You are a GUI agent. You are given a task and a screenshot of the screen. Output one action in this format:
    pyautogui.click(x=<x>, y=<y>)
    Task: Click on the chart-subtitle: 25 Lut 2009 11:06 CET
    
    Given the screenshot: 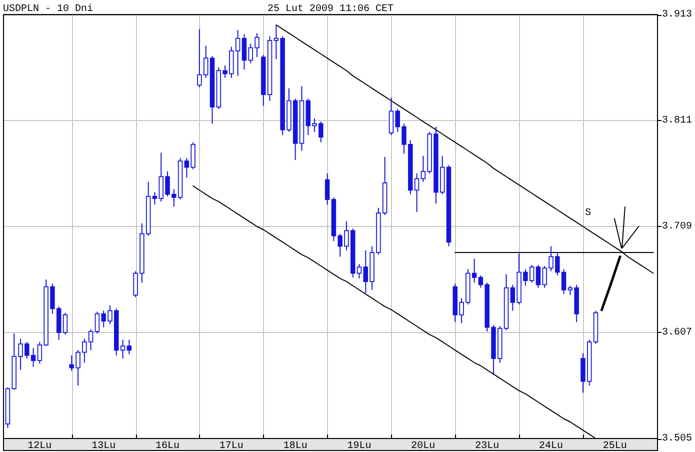 What is the action you would take?
    pyautogui.click(x=330, y=9)
    